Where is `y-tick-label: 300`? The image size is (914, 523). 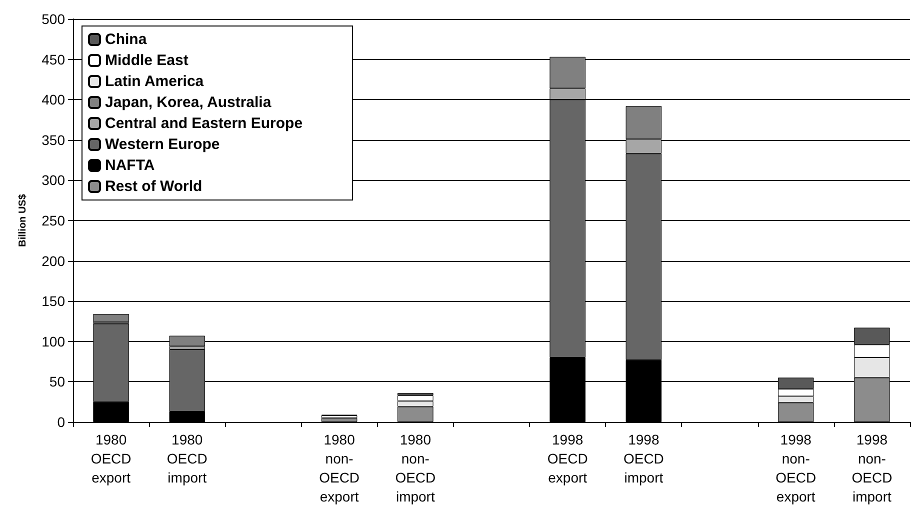
y-tick-label: 300 is located at coordinates (54, 180).